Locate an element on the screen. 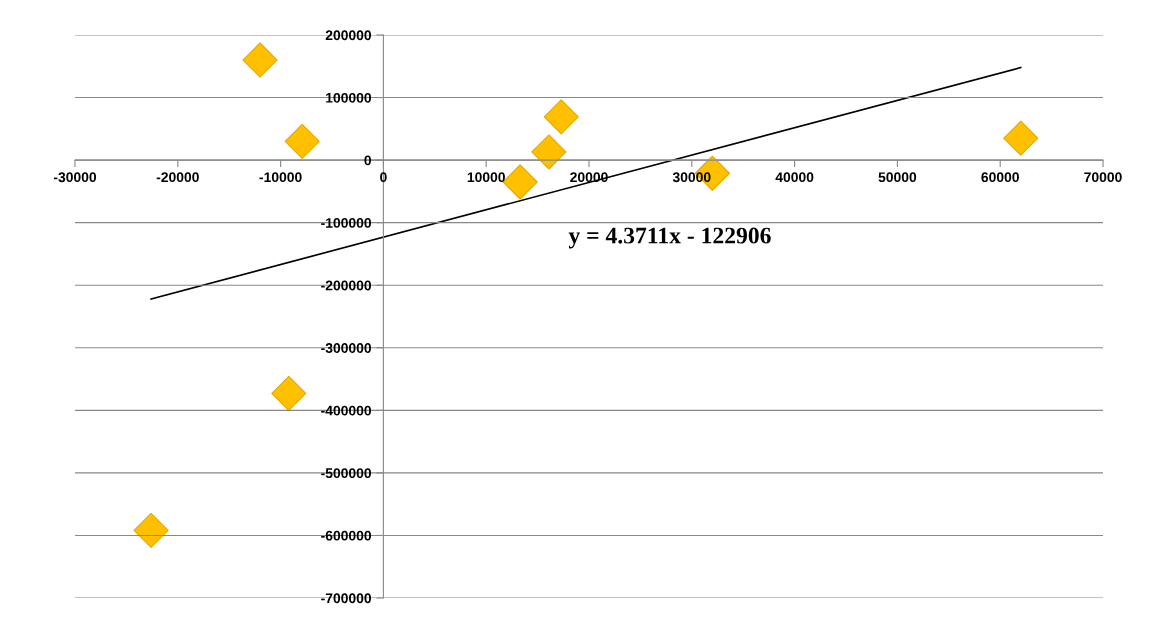 This screenshot has width=1162, height=623. x-tick-label: -20000 is located at coordinates (177, 177).